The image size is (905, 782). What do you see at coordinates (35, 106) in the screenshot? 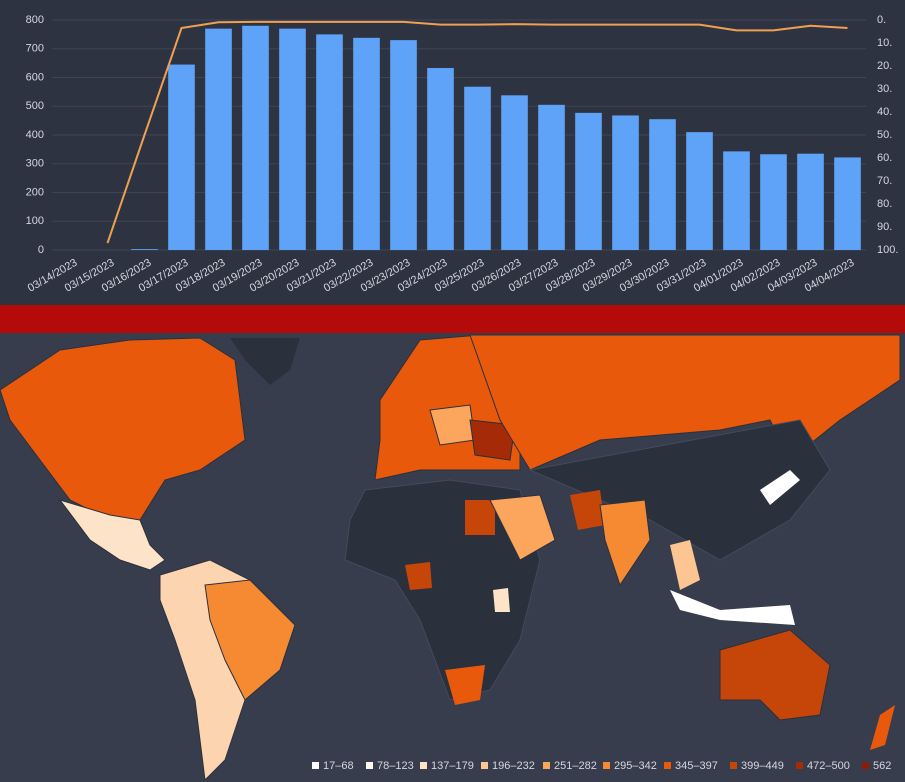
I see `y-tick-label: 500` at bounding box center [35, 106].